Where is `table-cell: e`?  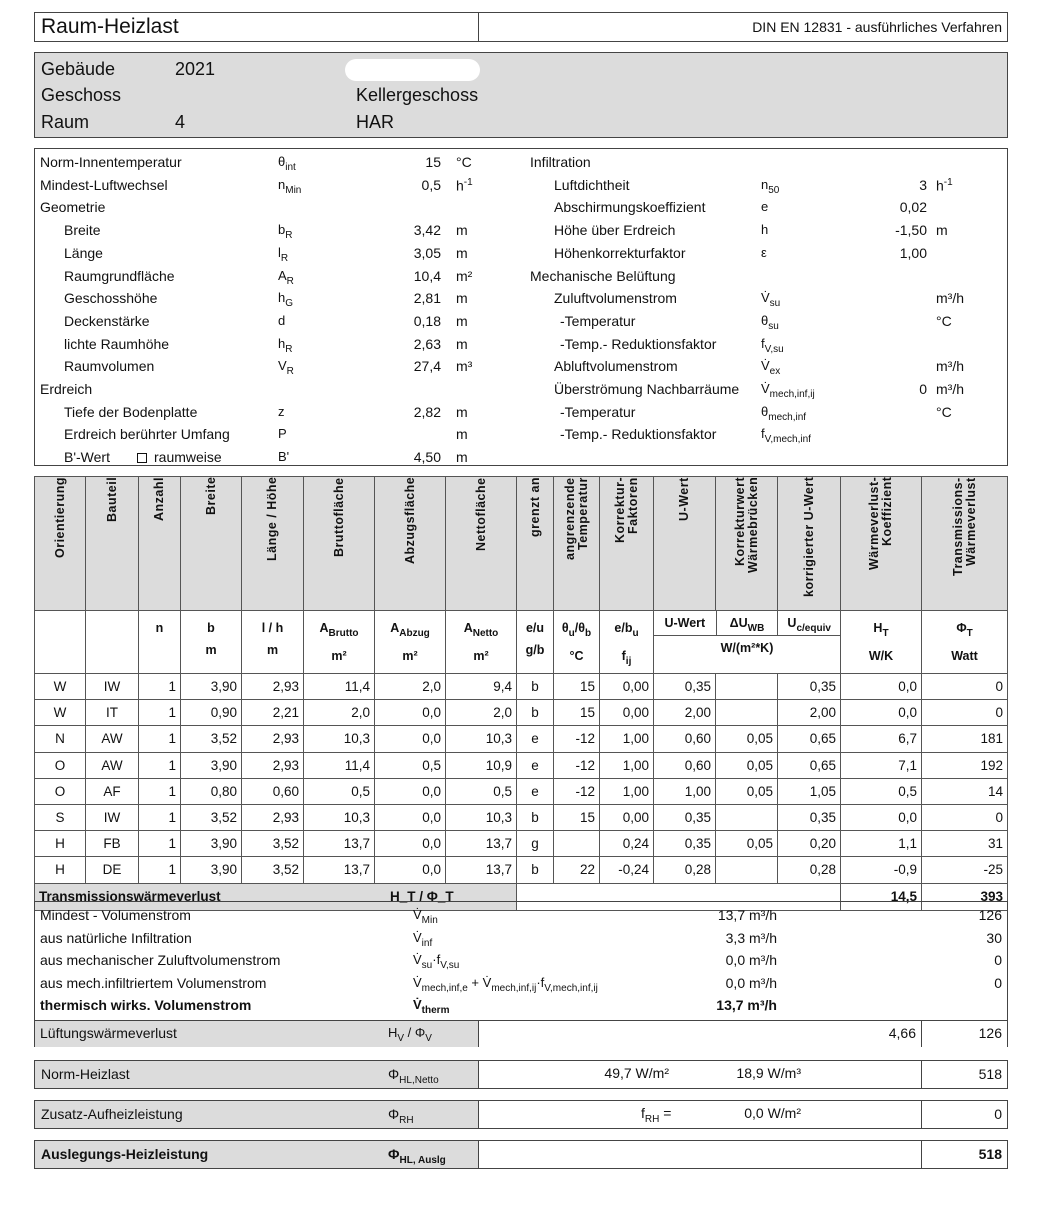
table-cell: e is located at coordinates (535, 739).